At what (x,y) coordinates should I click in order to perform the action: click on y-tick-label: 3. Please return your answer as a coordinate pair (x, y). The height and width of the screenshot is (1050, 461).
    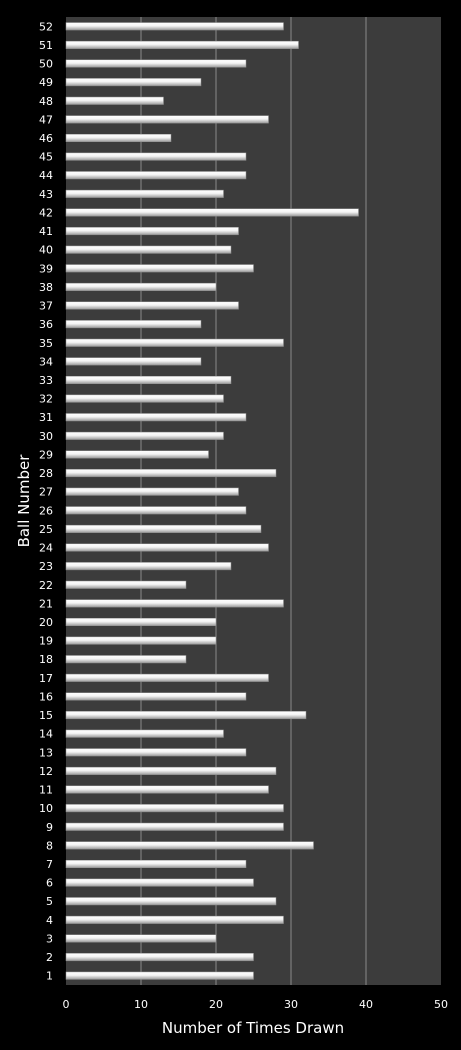
    Looking at the image, I should click on (49, 938).